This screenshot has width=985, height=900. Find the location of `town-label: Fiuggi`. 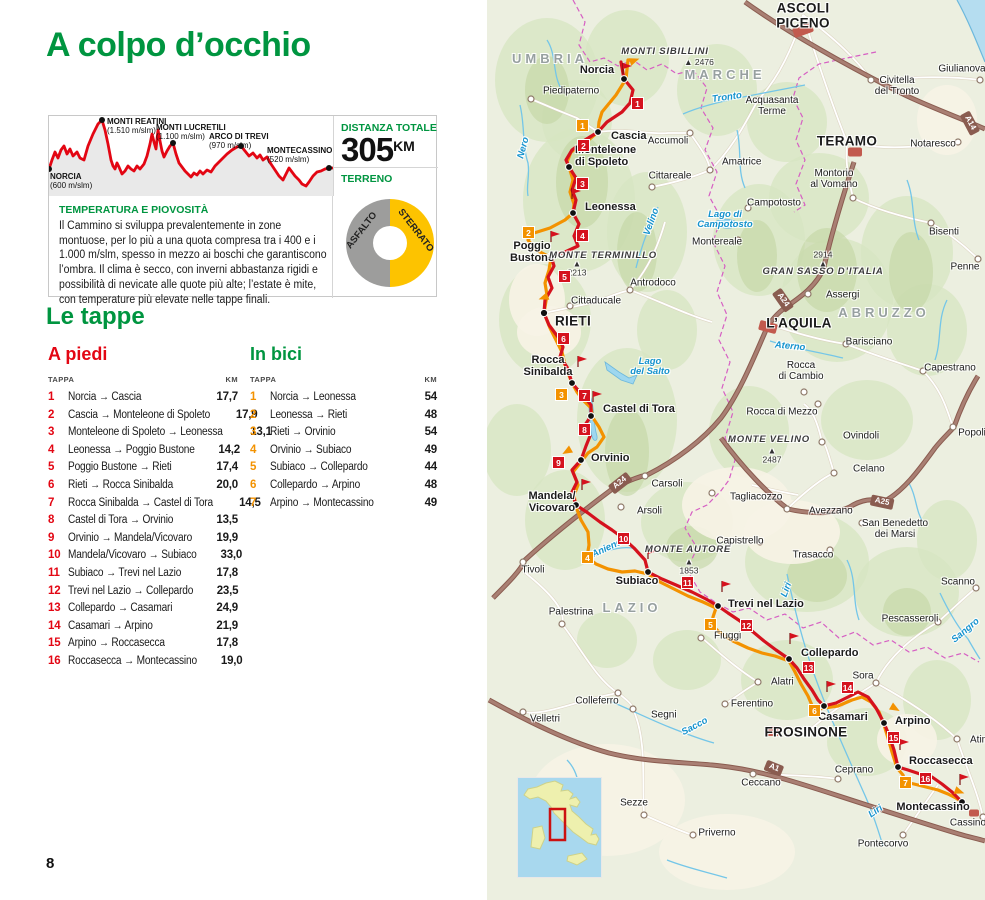

town-label: Fiuggi is located at coordinates (728, 636).